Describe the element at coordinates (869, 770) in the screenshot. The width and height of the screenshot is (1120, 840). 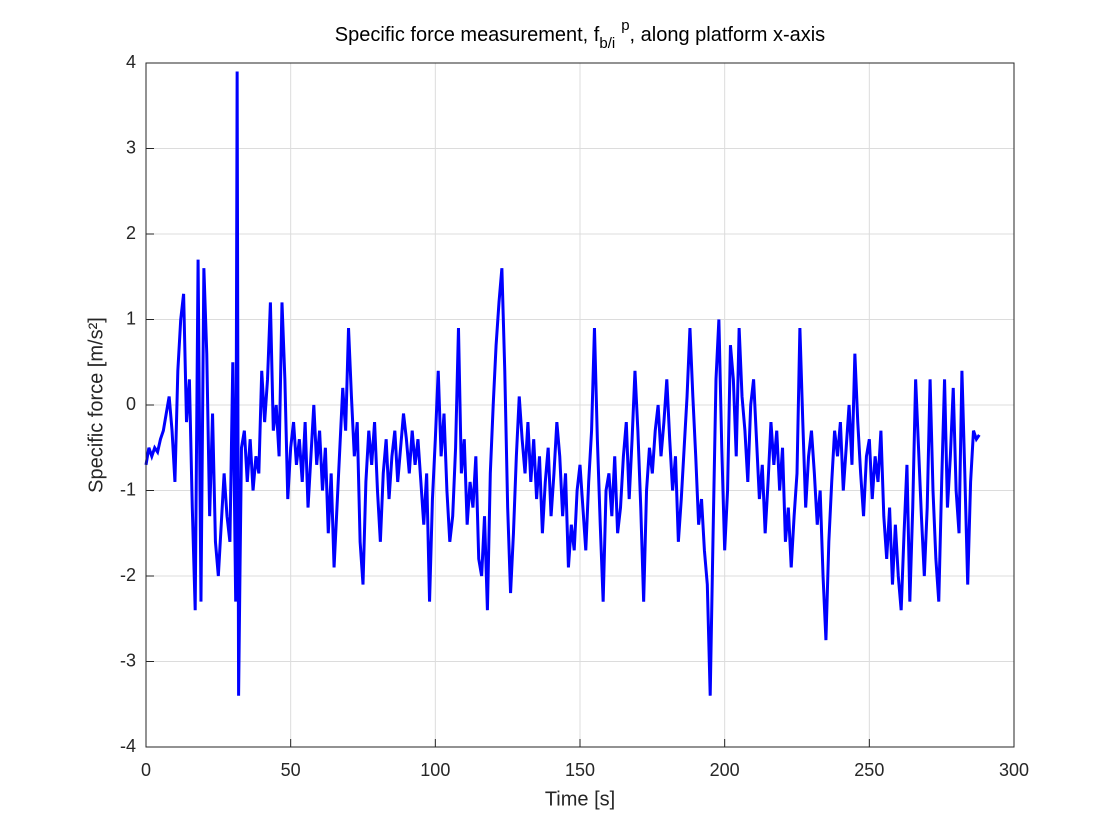
I see `x-tick-label: 250` at that location.